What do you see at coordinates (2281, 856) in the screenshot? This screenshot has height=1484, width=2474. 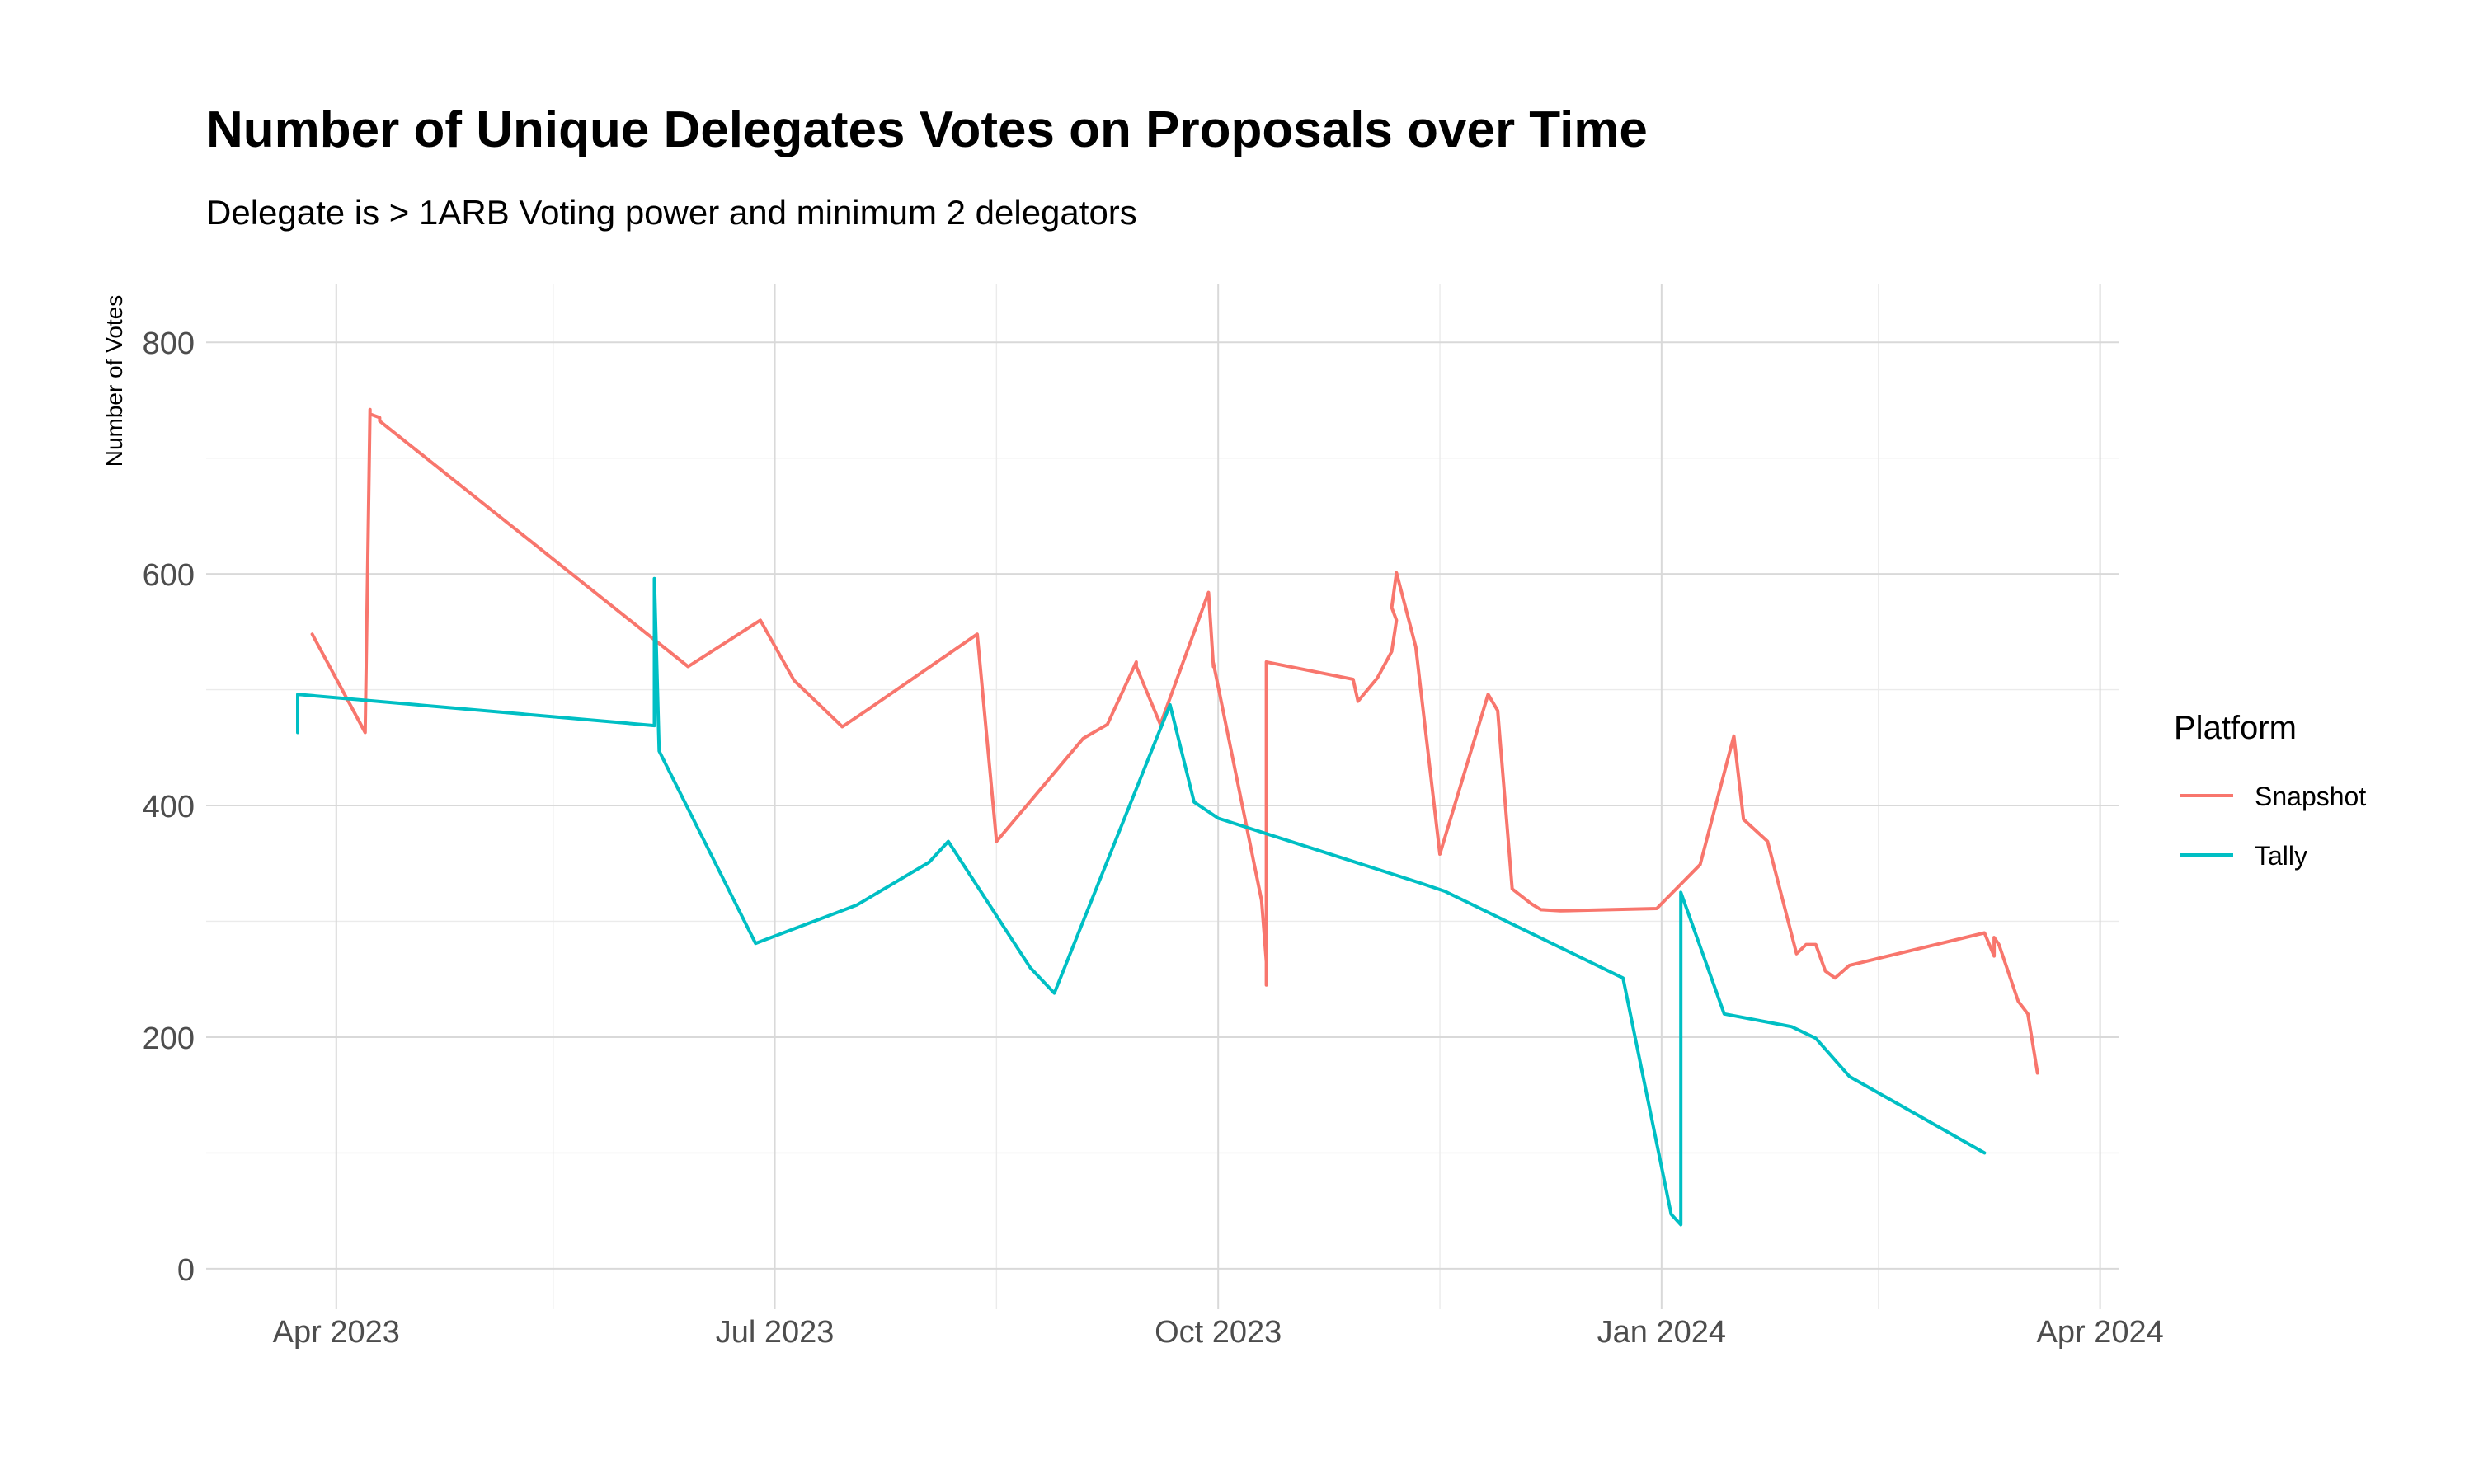 I see `legend-label-tally: Tally` at bounding box center [2281, 856].